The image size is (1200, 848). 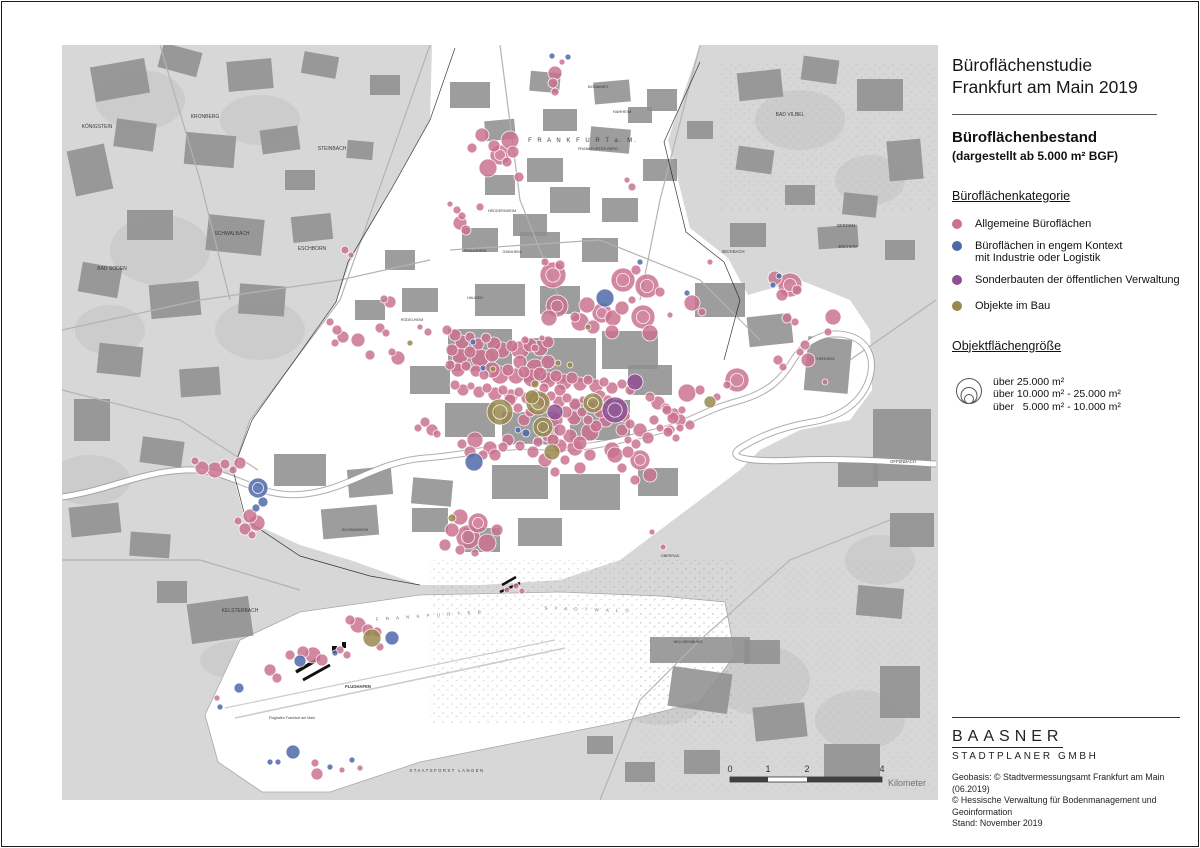 What do you see at coordinates (670, 556) in the screenshot?
I see `map-label: OBERRAD` at bounding box center [670, 556].